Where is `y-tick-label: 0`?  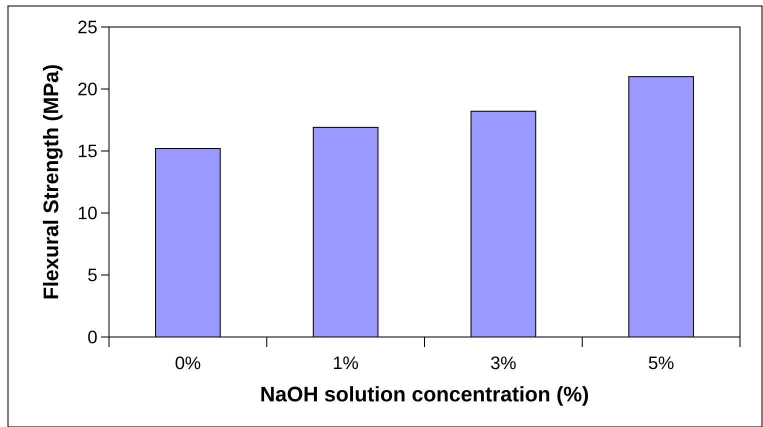
y-tick-label: 0 is located at coordinates (92, 337).